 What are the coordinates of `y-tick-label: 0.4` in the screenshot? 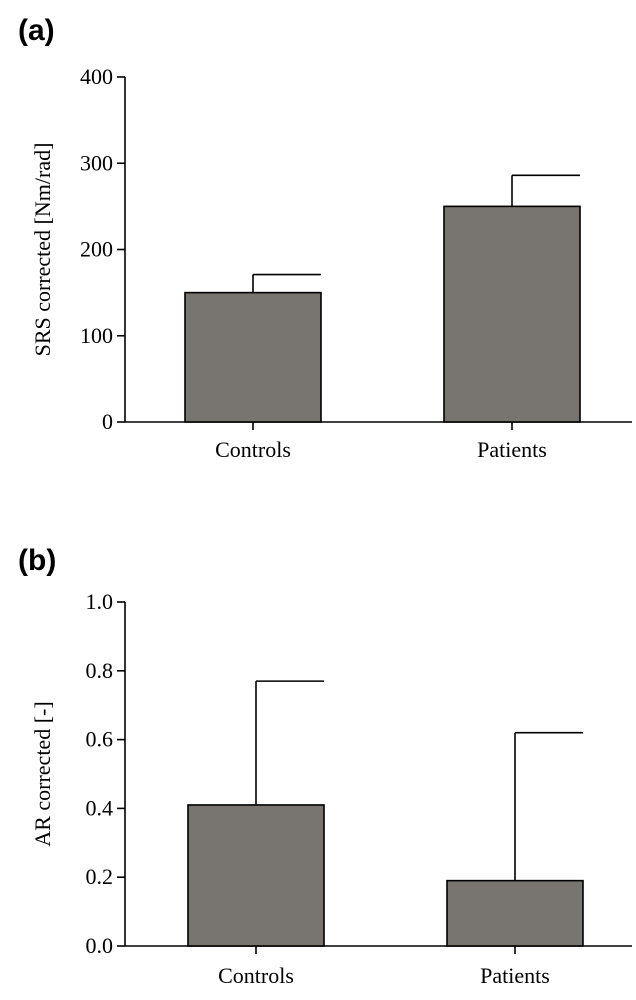 It's located at (100, 807).